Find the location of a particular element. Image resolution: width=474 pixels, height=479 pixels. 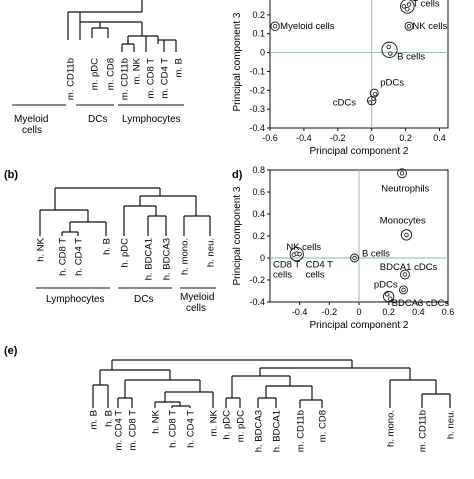

dendrogram-b-branches is located at coordinates (125, 211).